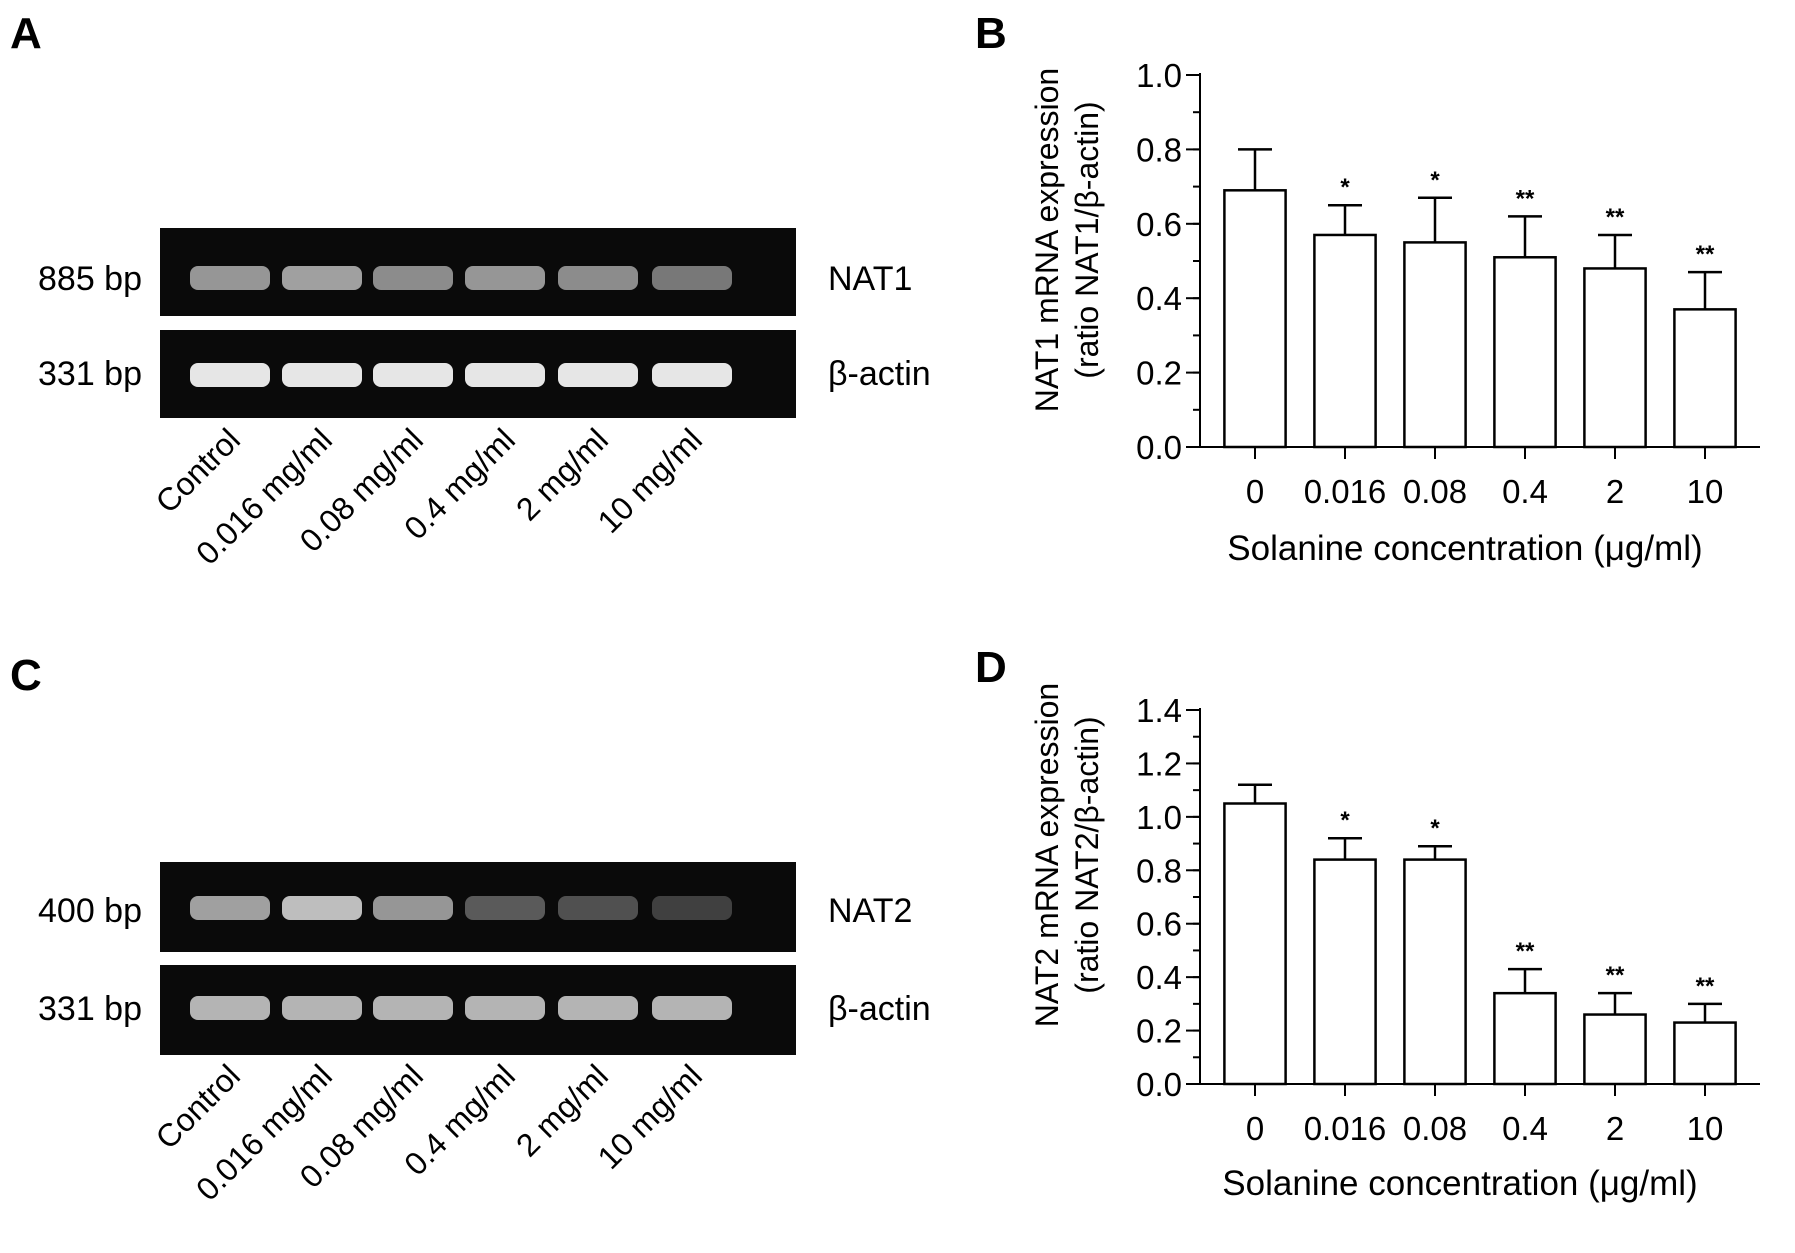  Describe the element at coordinates (1705, 491) in the screenshot. I see `x-tick-label-b-5: 10` at that location.